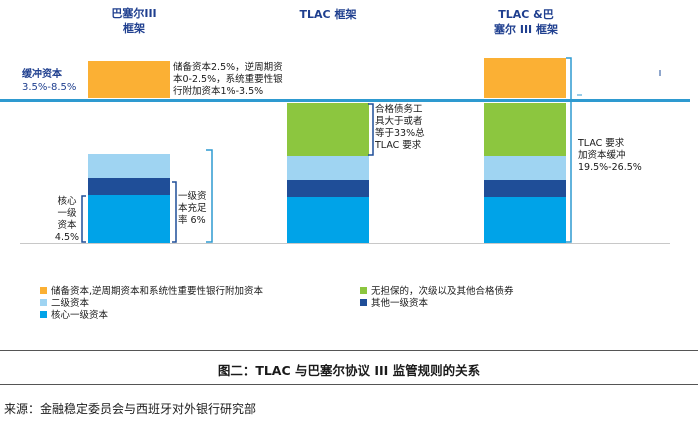 The height and width of the screenshot is (423, 698). Describe the element at coordinates (134, 13) in the screenshot. I see `basel-title-line1: 巴塞尔III` at that location.